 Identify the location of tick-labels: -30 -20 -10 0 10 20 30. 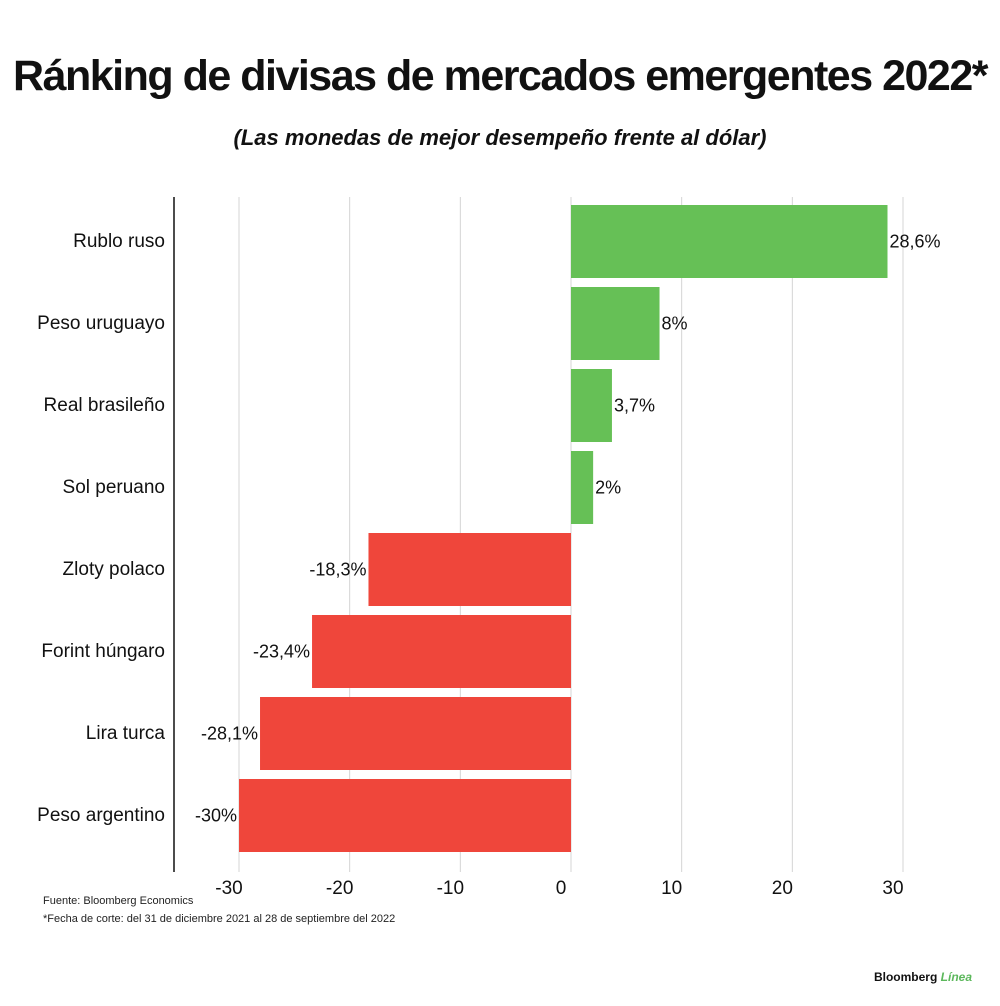
(559, 888).